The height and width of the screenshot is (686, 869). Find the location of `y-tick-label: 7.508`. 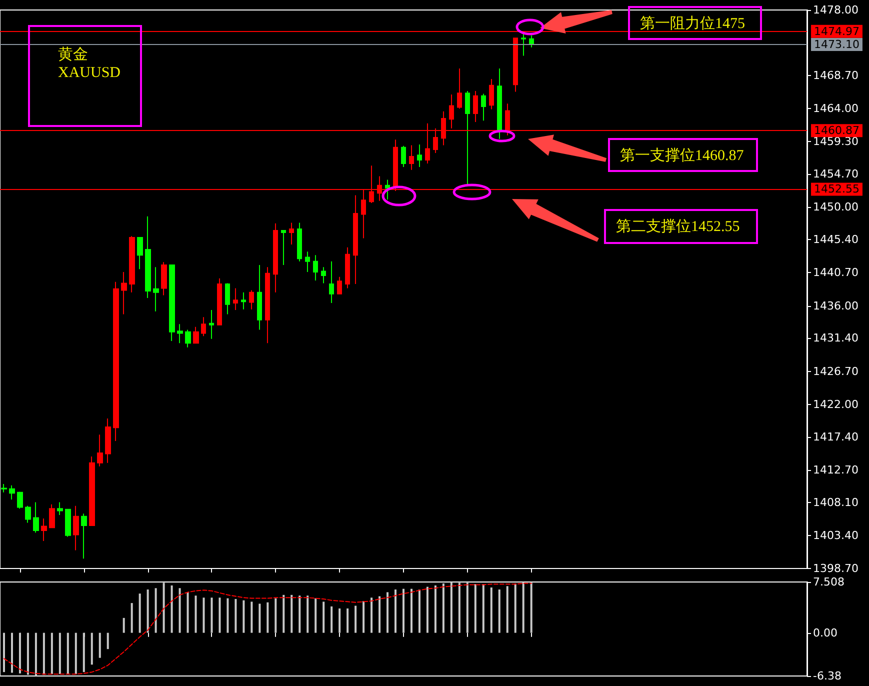

y-tick-label: 7.508 is located at coordinates (828, 582).